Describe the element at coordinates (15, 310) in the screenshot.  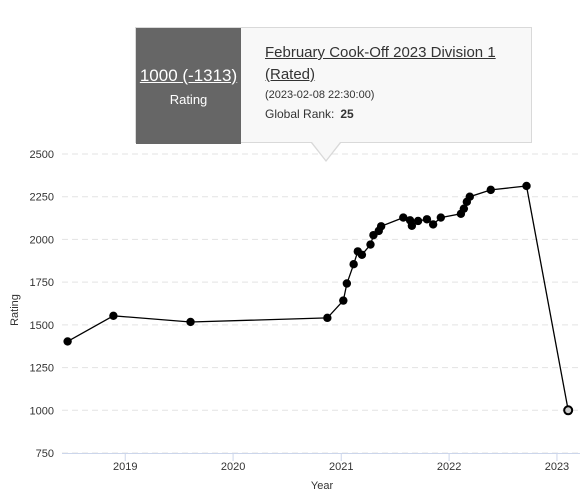
I see `y-axis-label: Rating` at that location.